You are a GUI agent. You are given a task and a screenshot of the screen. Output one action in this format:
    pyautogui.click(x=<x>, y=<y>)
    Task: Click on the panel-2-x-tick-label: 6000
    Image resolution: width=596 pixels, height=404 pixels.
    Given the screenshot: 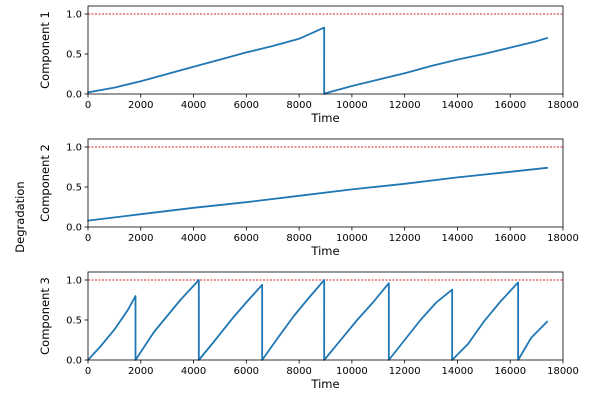 What is the action you would take?
    pyautogui.click(x=246, y=238)
    